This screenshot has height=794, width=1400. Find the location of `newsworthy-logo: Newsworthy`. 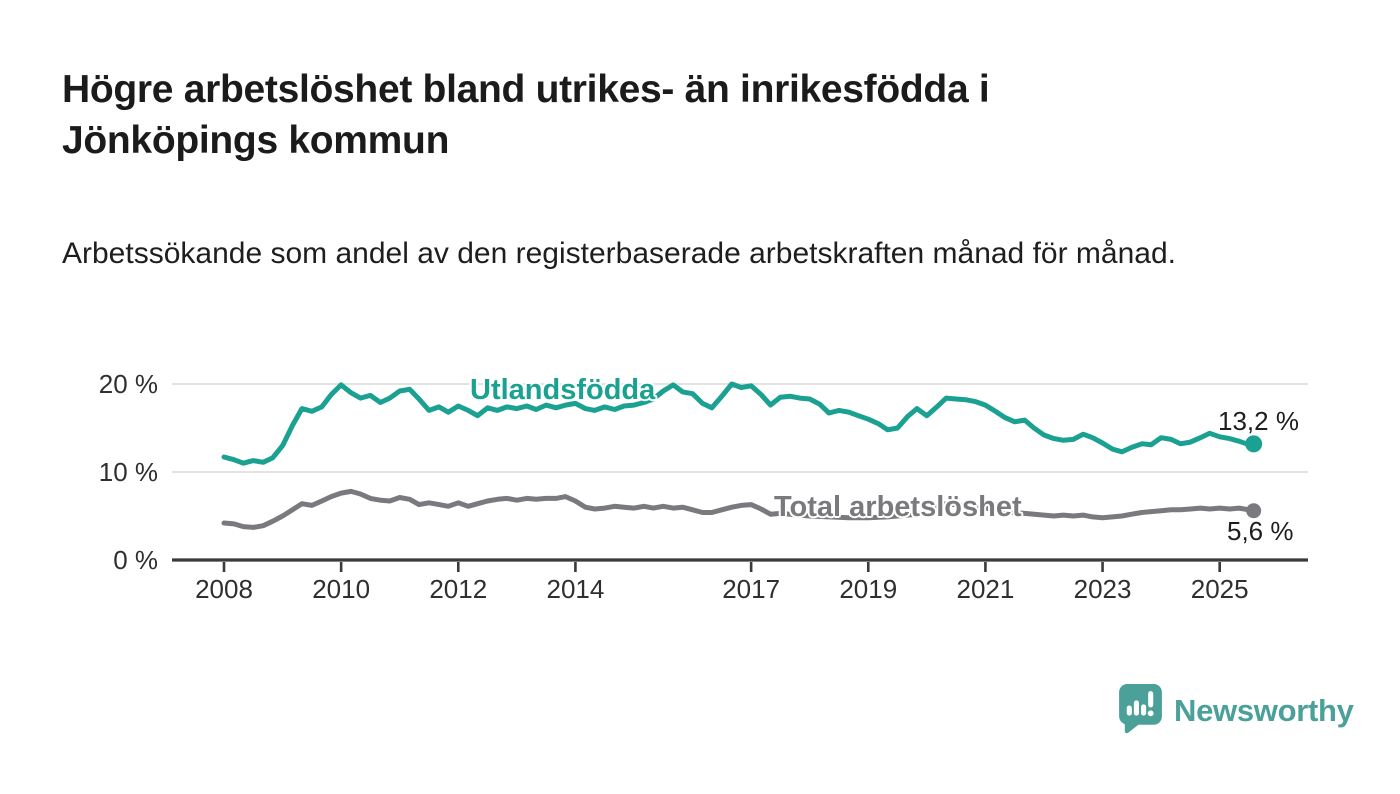

newsworthy-logo: Newsworthy is located at coordinates (1235, 711).